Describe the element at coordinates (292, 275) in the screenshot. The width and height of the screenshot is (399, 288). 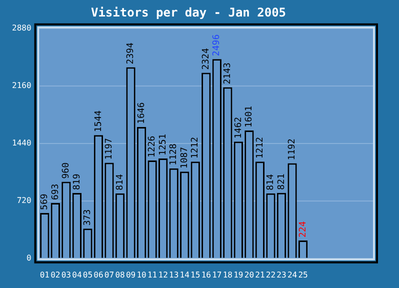
I see `x-tick-label: 24` at that location.